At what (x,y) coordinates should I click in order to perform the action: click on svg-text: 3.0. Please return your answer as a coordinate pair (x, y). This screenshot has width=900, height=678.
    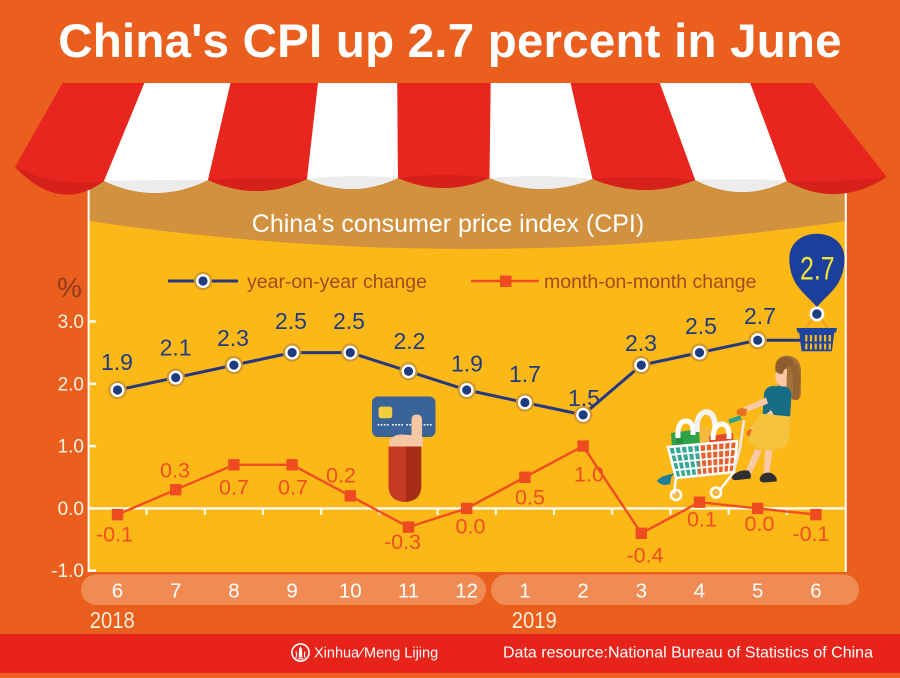
    Looking at the image, I should click on (71, 322).